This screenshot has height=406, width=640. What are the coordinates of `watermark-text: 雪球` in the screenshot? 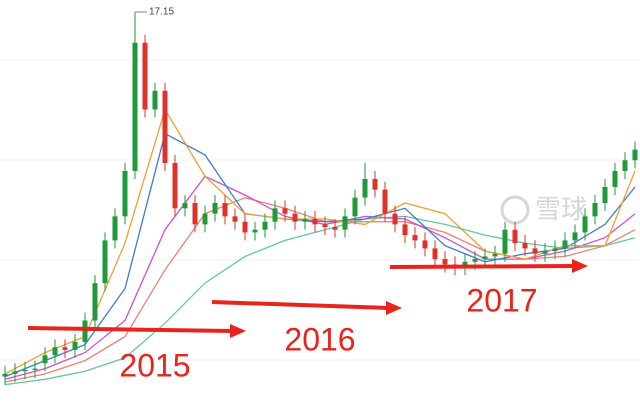 It's located at (561, 209).